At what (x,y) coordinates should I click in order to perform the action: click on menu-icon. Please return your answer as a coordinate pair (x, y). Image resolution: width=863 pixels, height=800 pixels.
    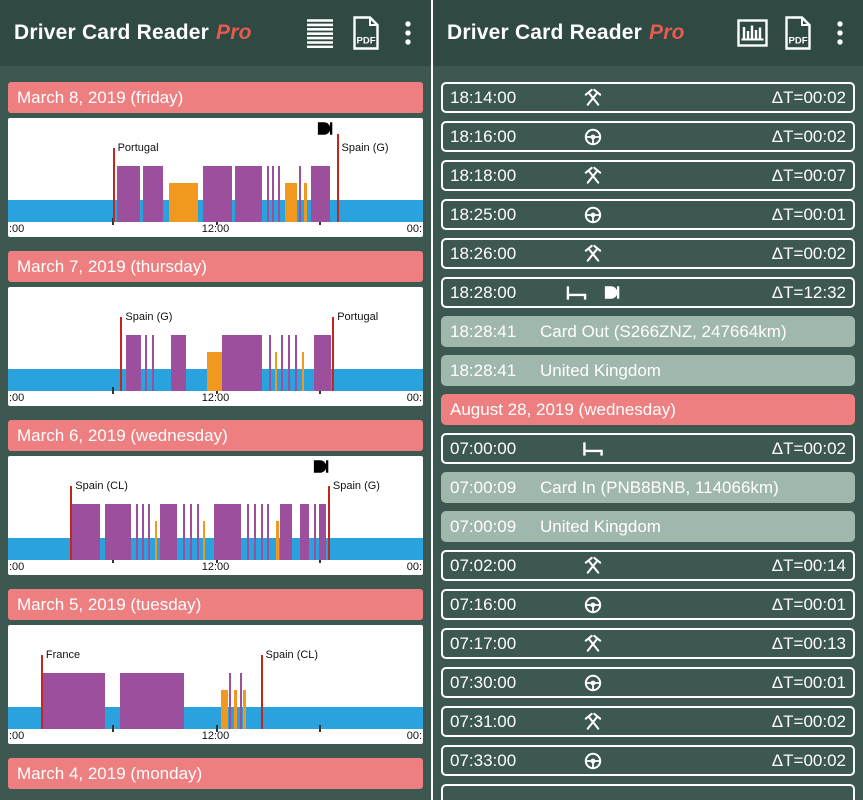
    Looking at the image, I should click on (408, 33).